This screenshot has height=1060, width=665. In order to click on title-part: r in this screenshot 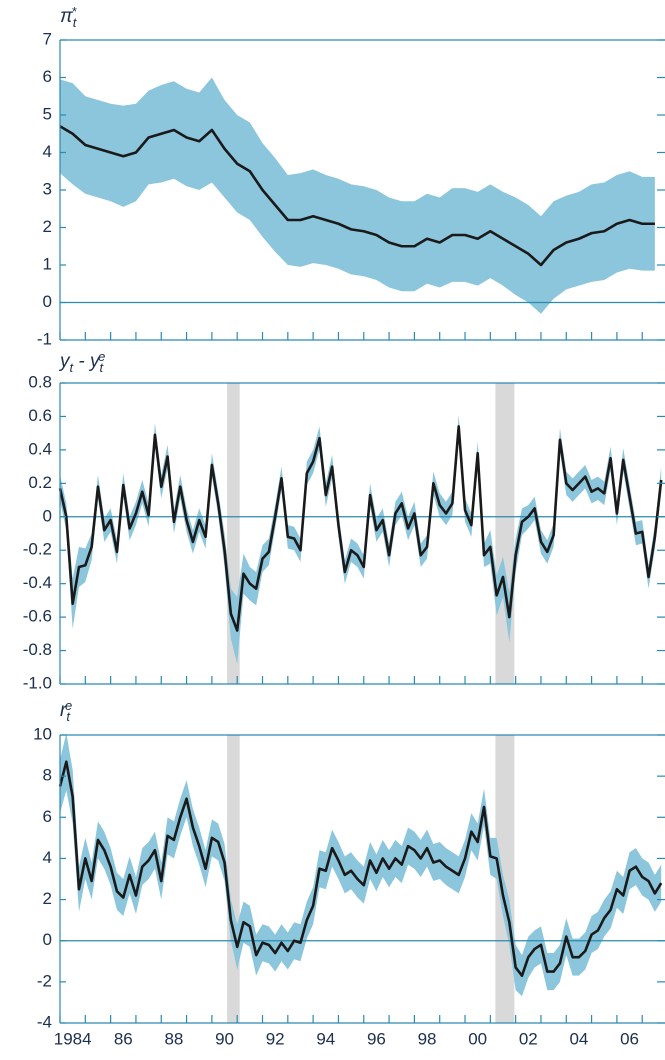, I will do `click(63, 710)`.